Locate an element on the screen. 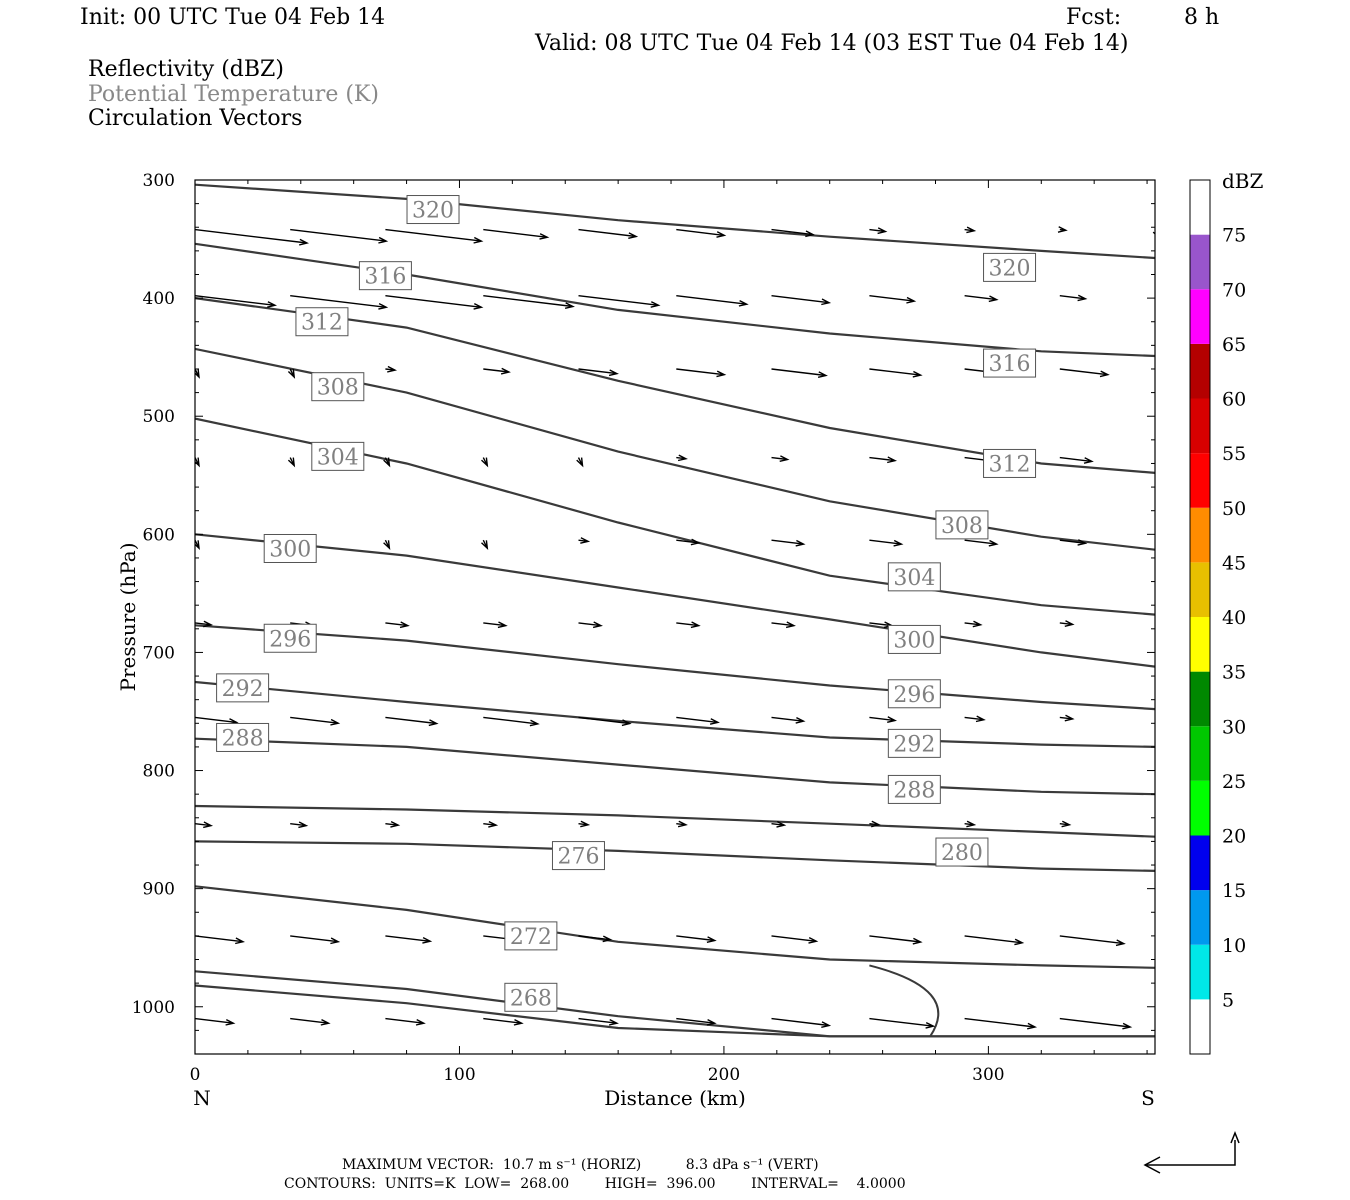 The width and height of the screenshot is (1350, 1200). contour-label: 288 is located at coordinates (243, 738).